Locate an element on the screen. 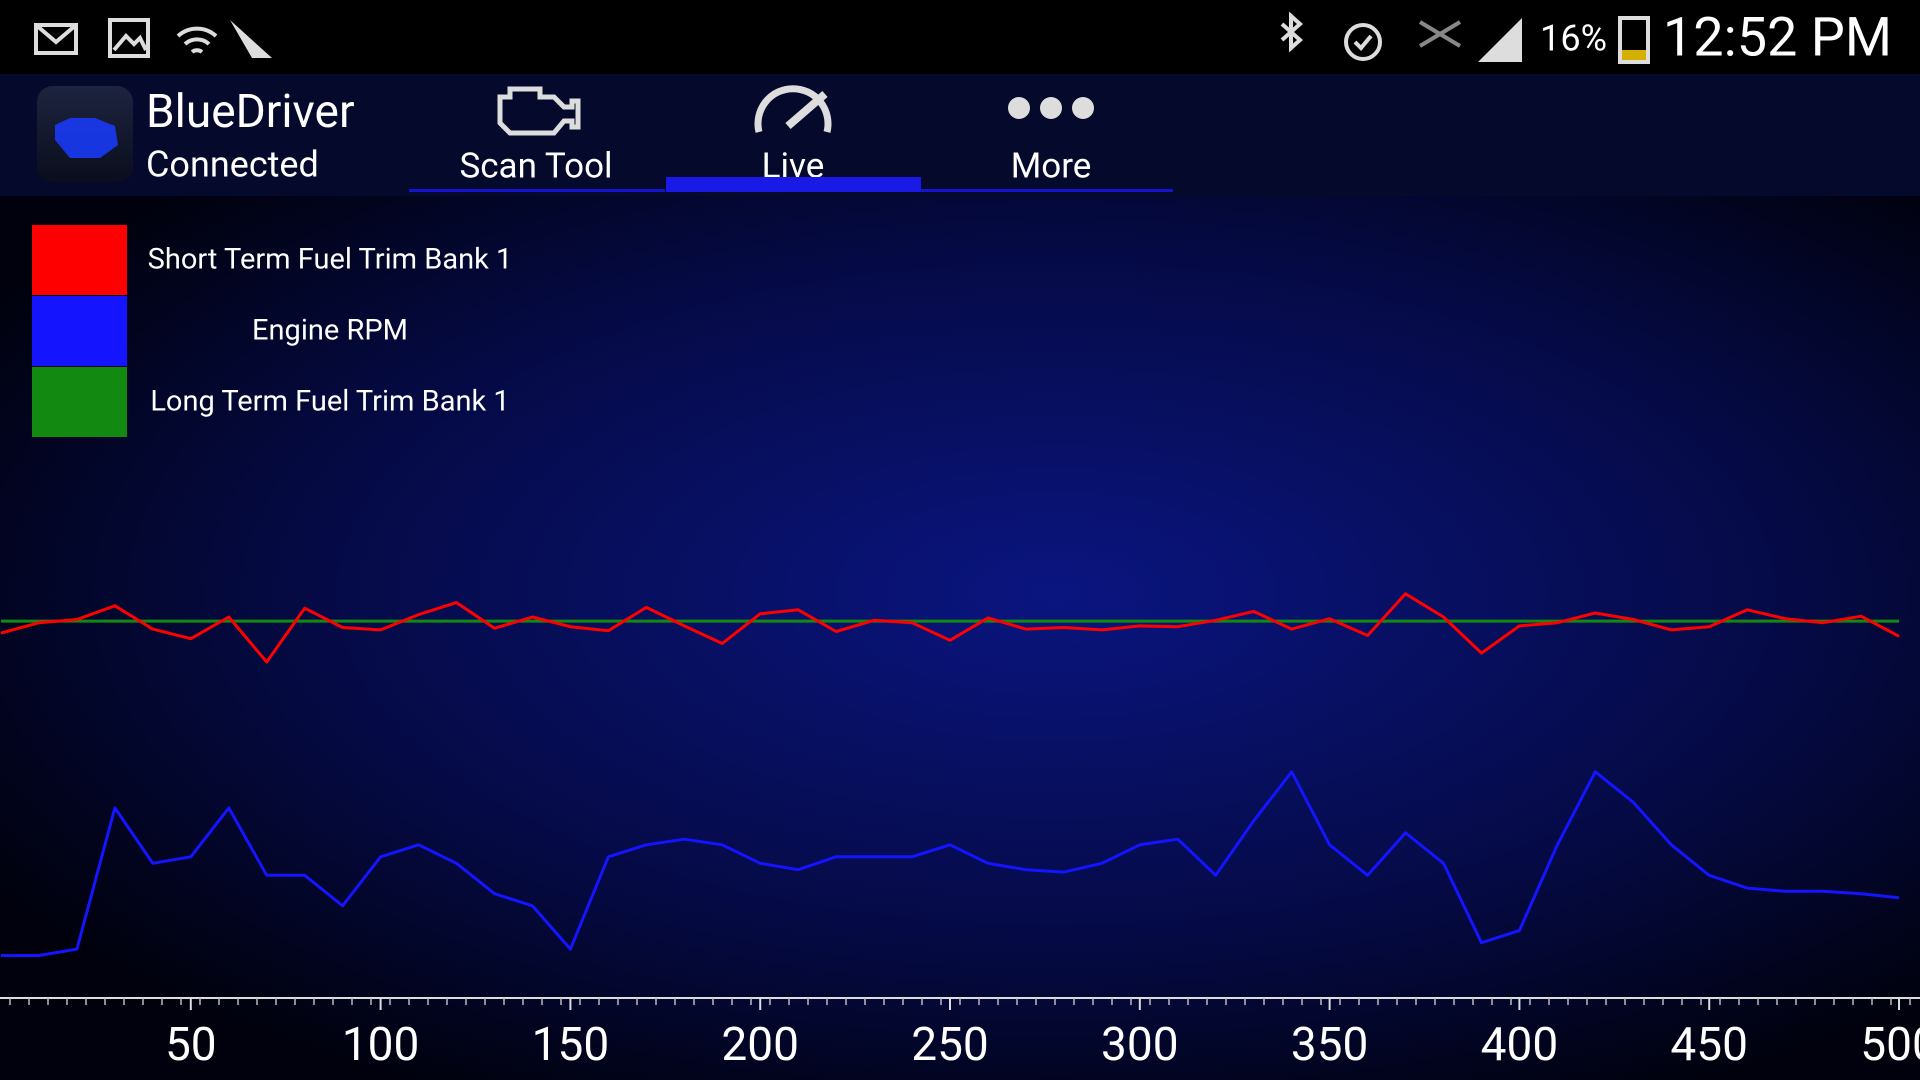 The image size is (1920, 1080). x-tick-label: 50 is located at coordinates (191, 1045).